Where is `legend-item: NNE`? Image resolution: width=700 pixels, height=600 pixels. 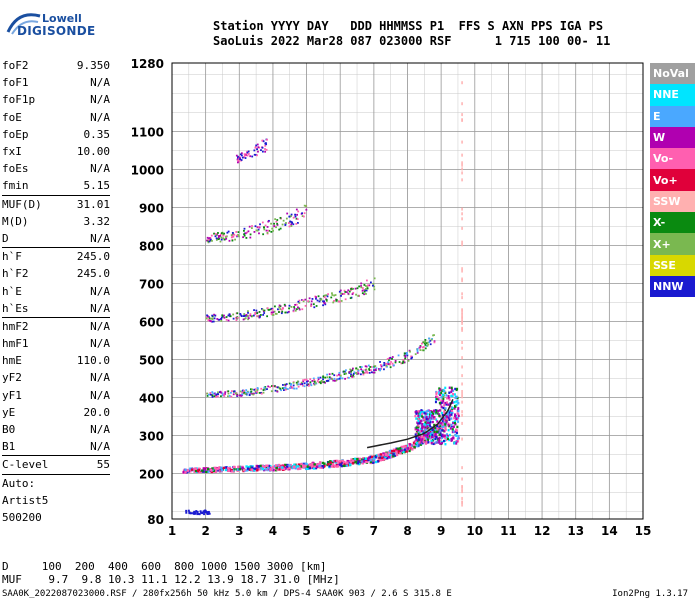
legend-item: NNE is located at coordinates (672, 95).